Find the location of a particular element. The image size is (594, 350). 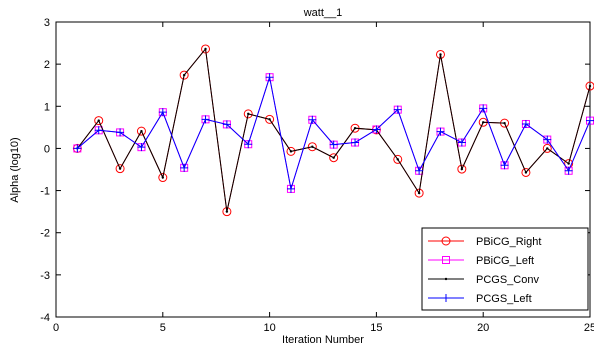

legend-item: PCGS_Conv is located at coordinates (483, 280).